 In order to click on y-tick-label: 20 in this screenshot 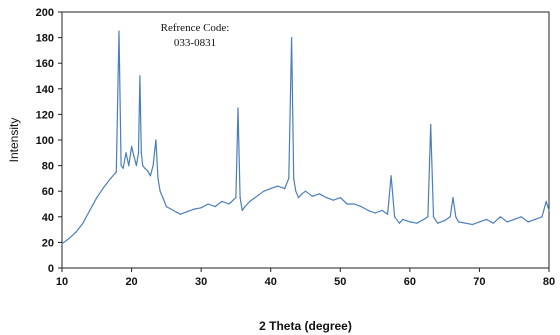, I will do `click(48, 243)`.